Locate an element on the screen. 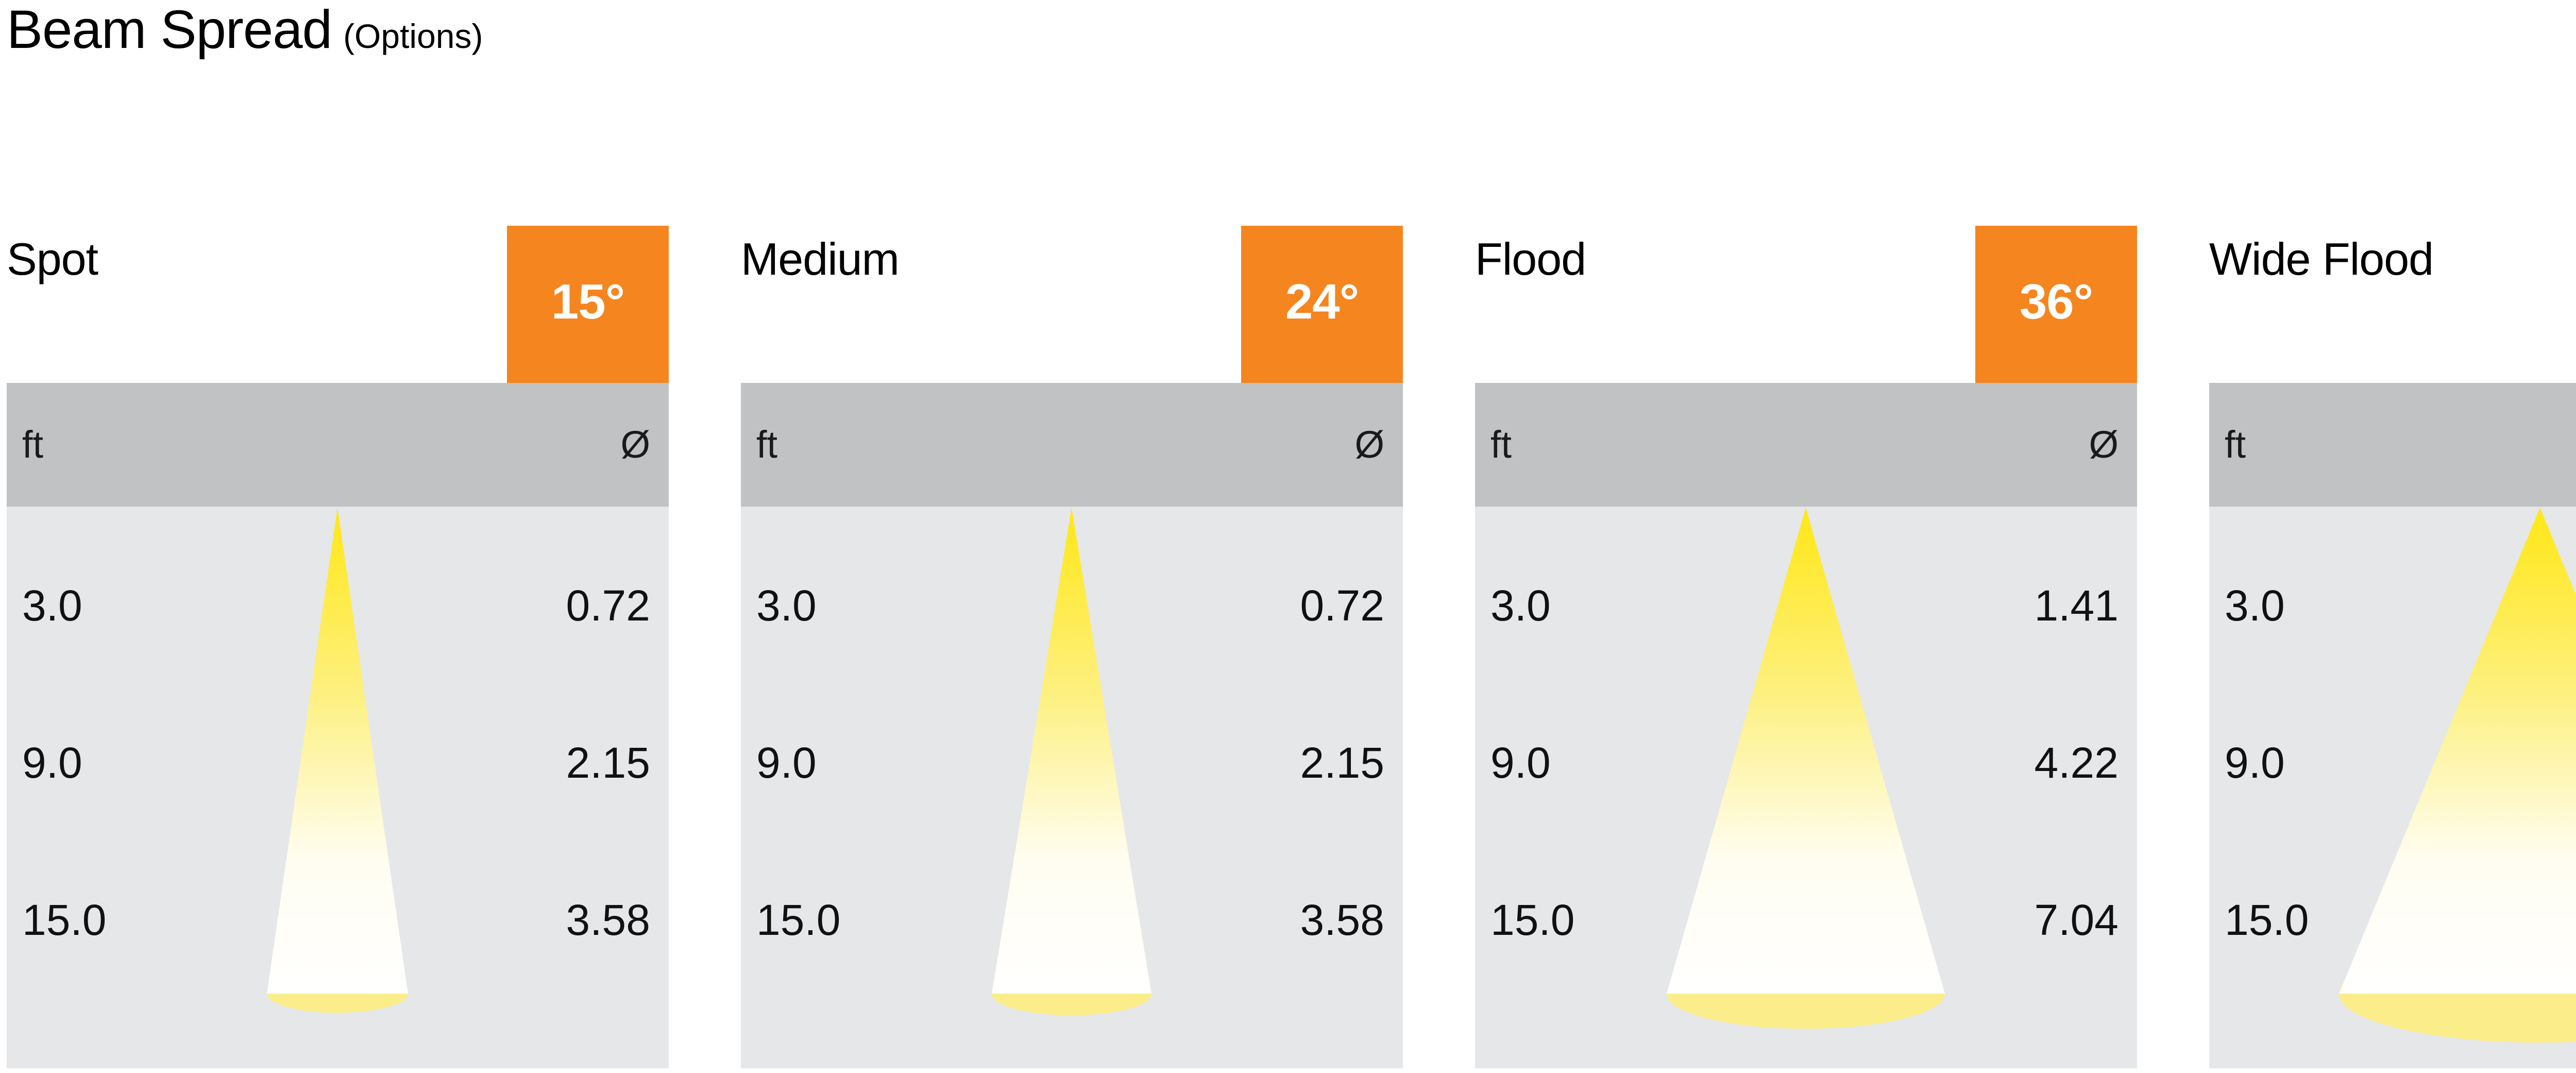  beam-angle-value: 36° is located at coordinates (2056, 301).